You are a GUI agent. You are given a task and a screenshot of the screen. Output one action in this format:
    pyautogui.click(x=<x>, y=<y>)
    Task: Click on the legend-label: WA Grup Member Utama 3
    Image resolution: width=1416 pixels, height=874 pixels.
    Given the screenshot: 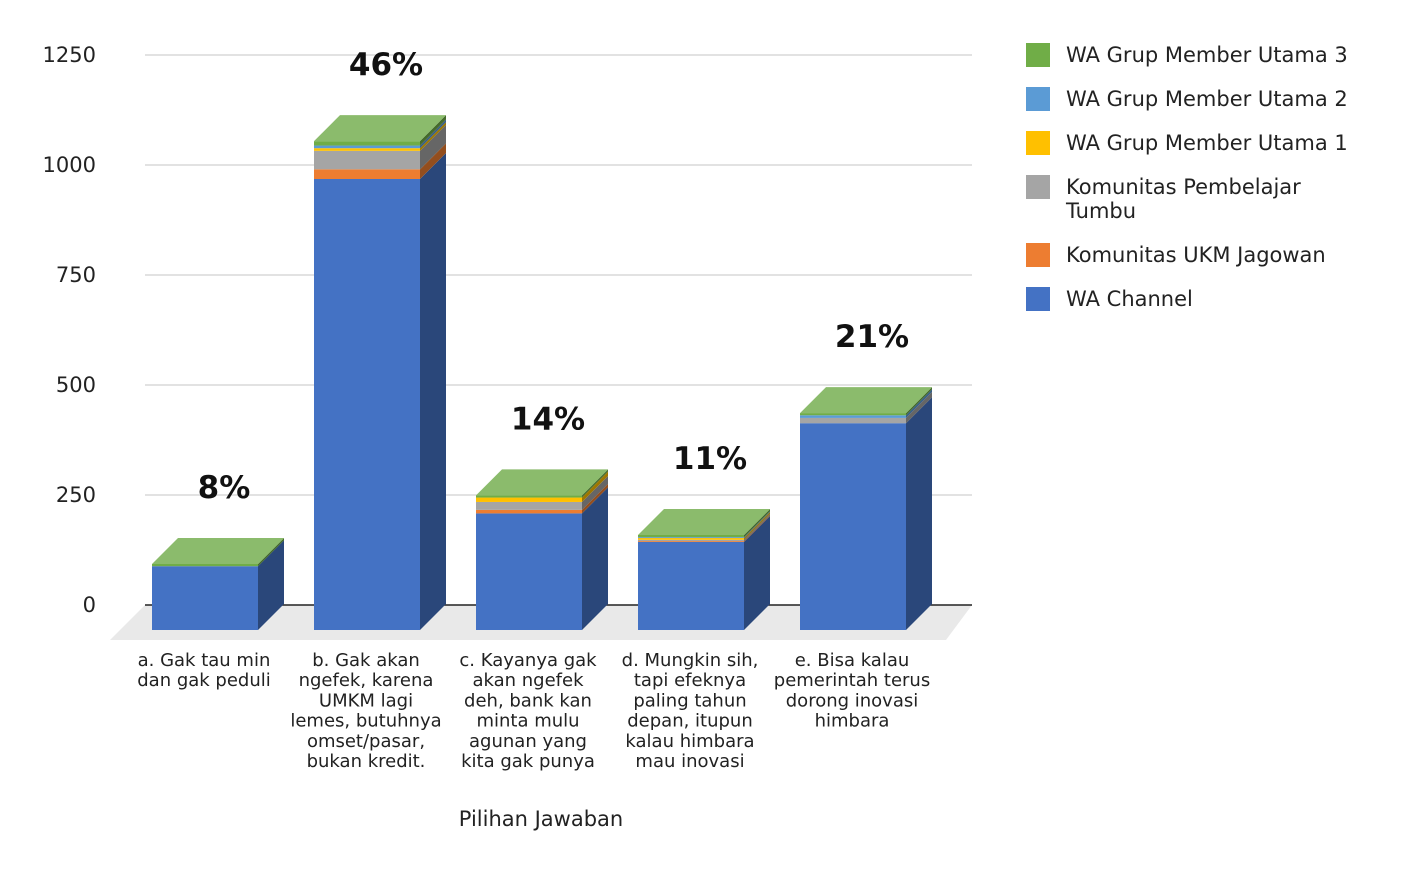 What is the action you would take?
    pyautogui.click(x=1207, y=55)
    